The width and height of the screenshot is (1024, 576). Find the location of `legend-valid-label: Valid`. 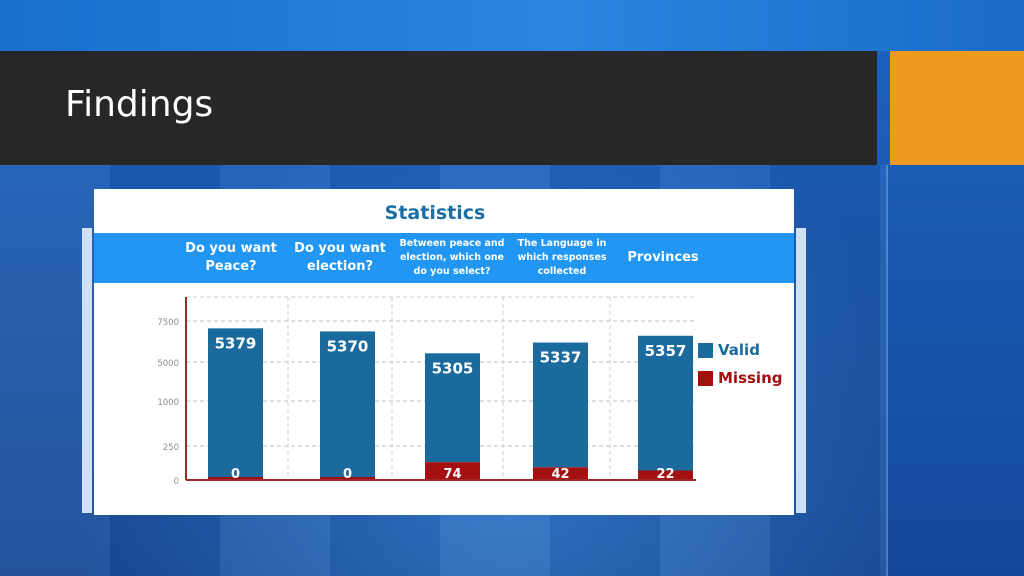

legend-valid-label: Valid is located at coordinates (739, 350).